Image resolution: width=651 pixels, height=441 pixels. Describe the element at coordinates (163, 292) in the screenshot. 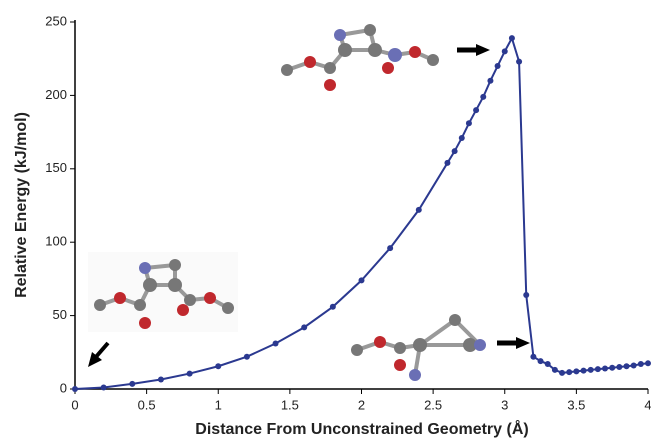

I see `molecule-reactant` at that location.